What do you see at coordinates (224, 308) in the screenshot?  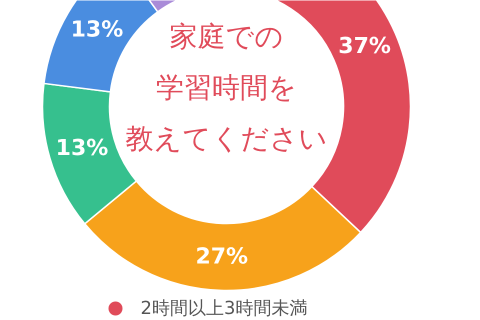 I see `legend-label: 2時間以上3時間未満` at bounding box center [224, 308].